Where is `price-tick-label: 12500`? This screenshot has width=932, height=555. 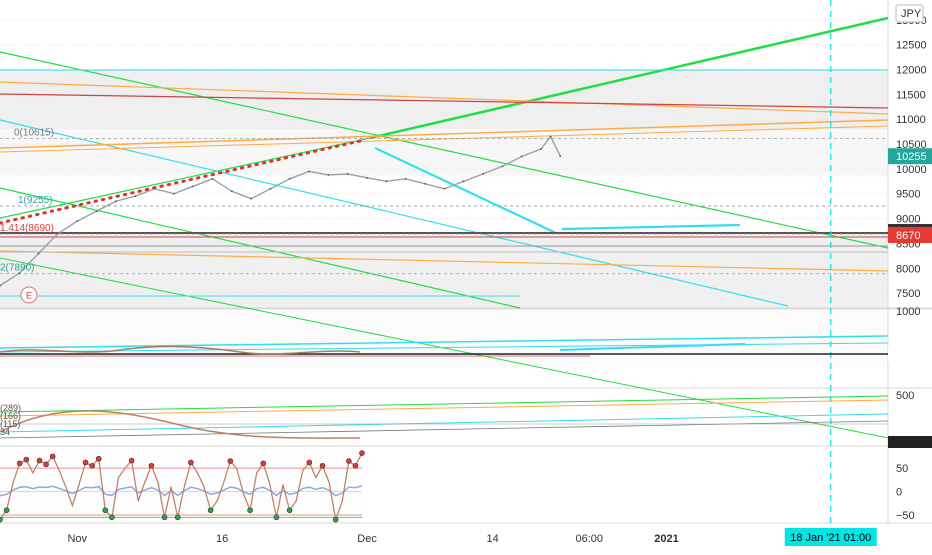
price-tick-label: 12500 is located at coordinates (911, 46).